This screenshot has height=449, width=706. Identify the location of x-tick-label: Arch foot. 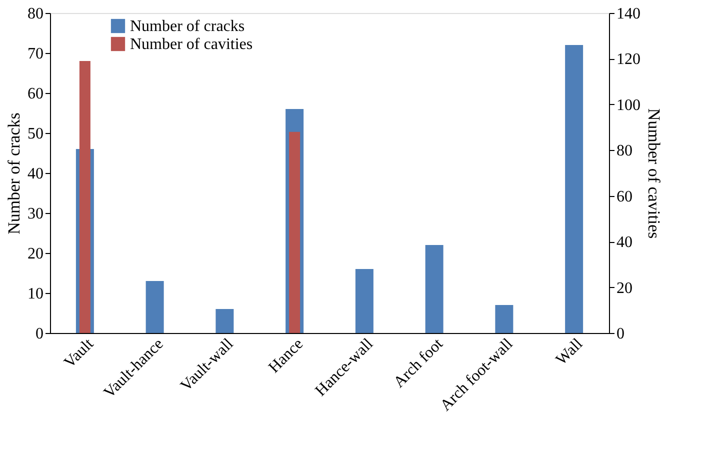
(418, 363).